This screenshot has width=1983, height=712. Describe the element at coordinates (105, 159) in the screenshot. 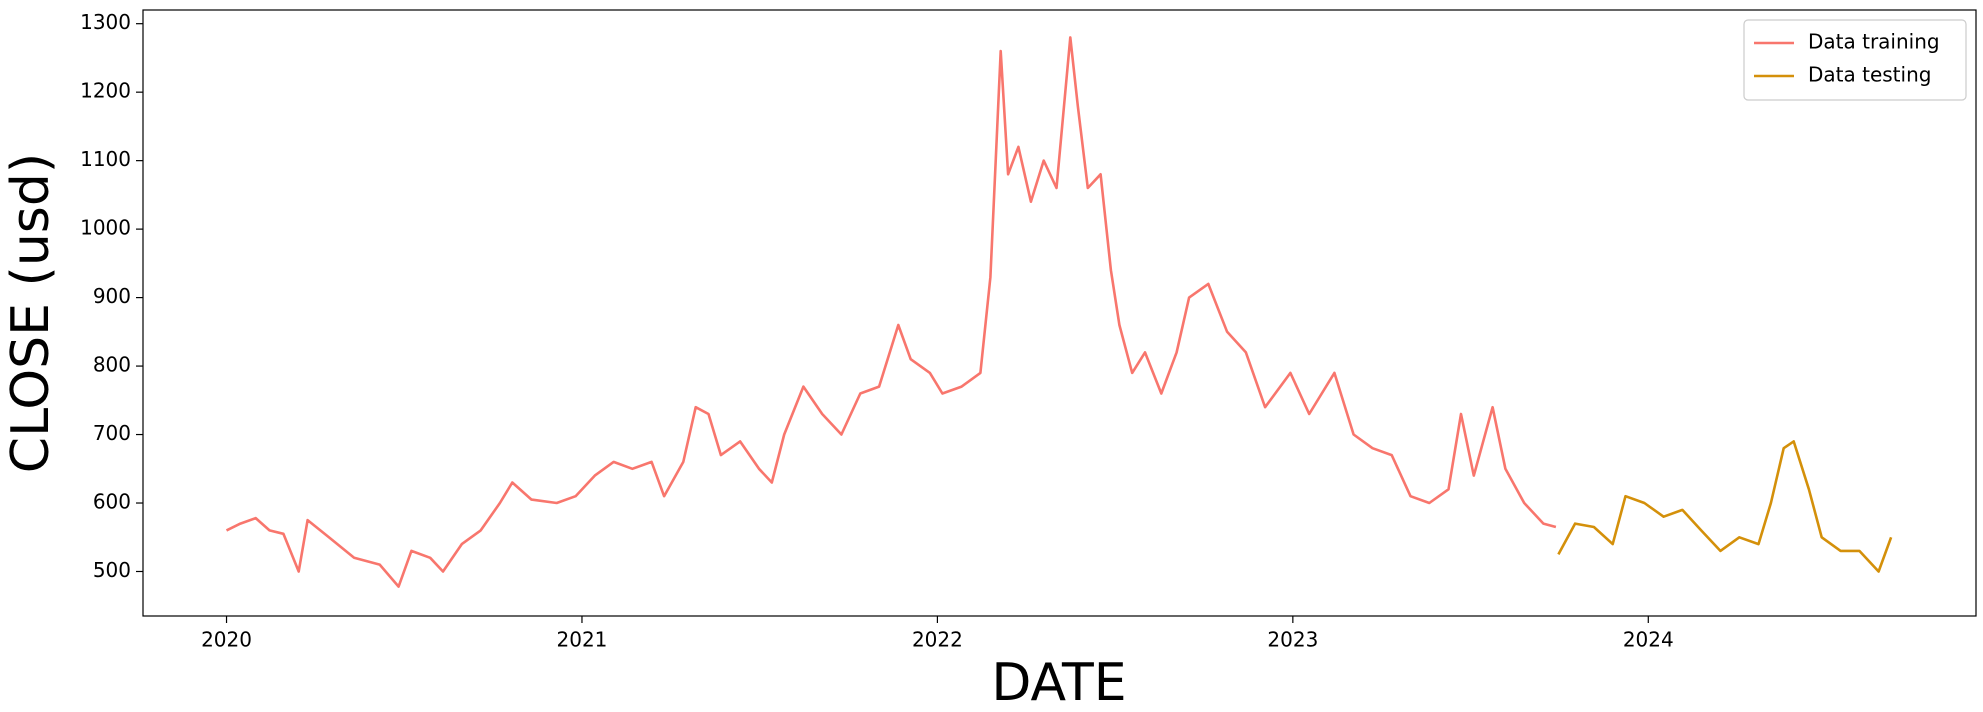

I see `y-tick-label: 1100` at that location.